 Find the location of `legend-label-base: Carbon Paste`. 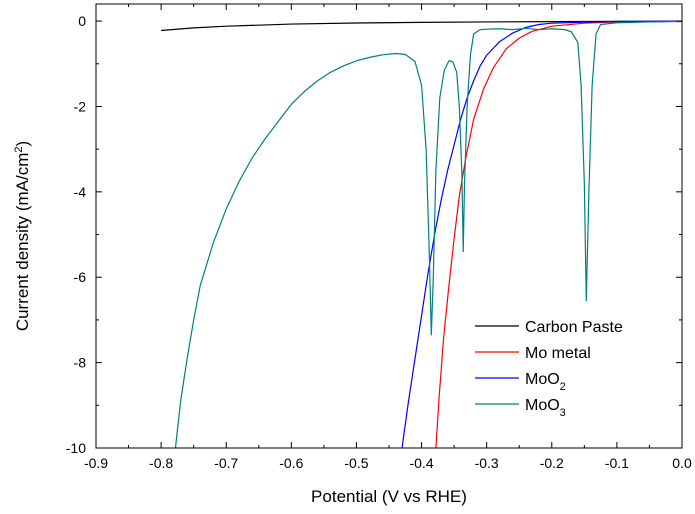

legend-label-base: Carbon Paste is located at coordinates (574, 327).